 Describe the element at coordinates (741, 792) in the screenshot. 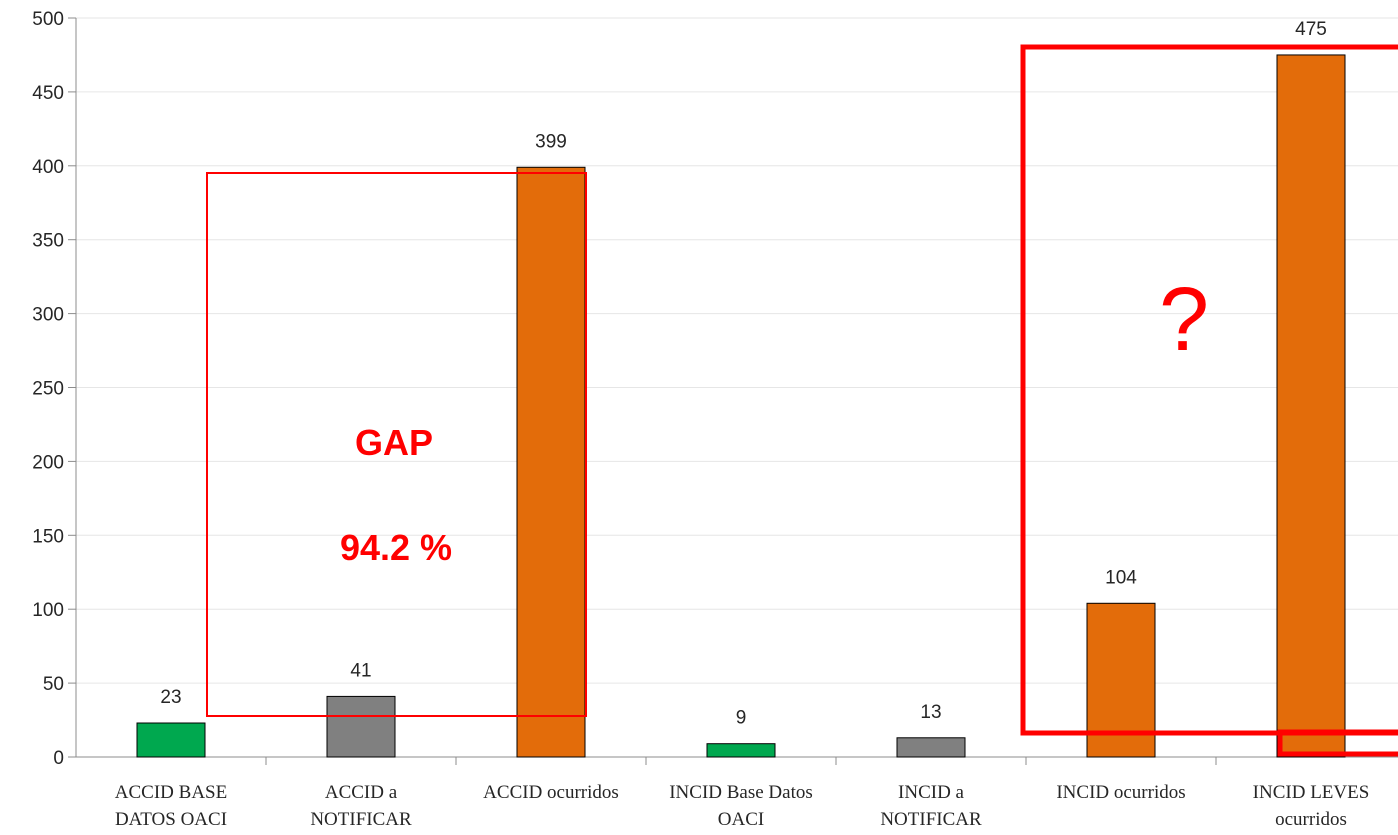

I see `category-label: INCID Base Datos` at that location.